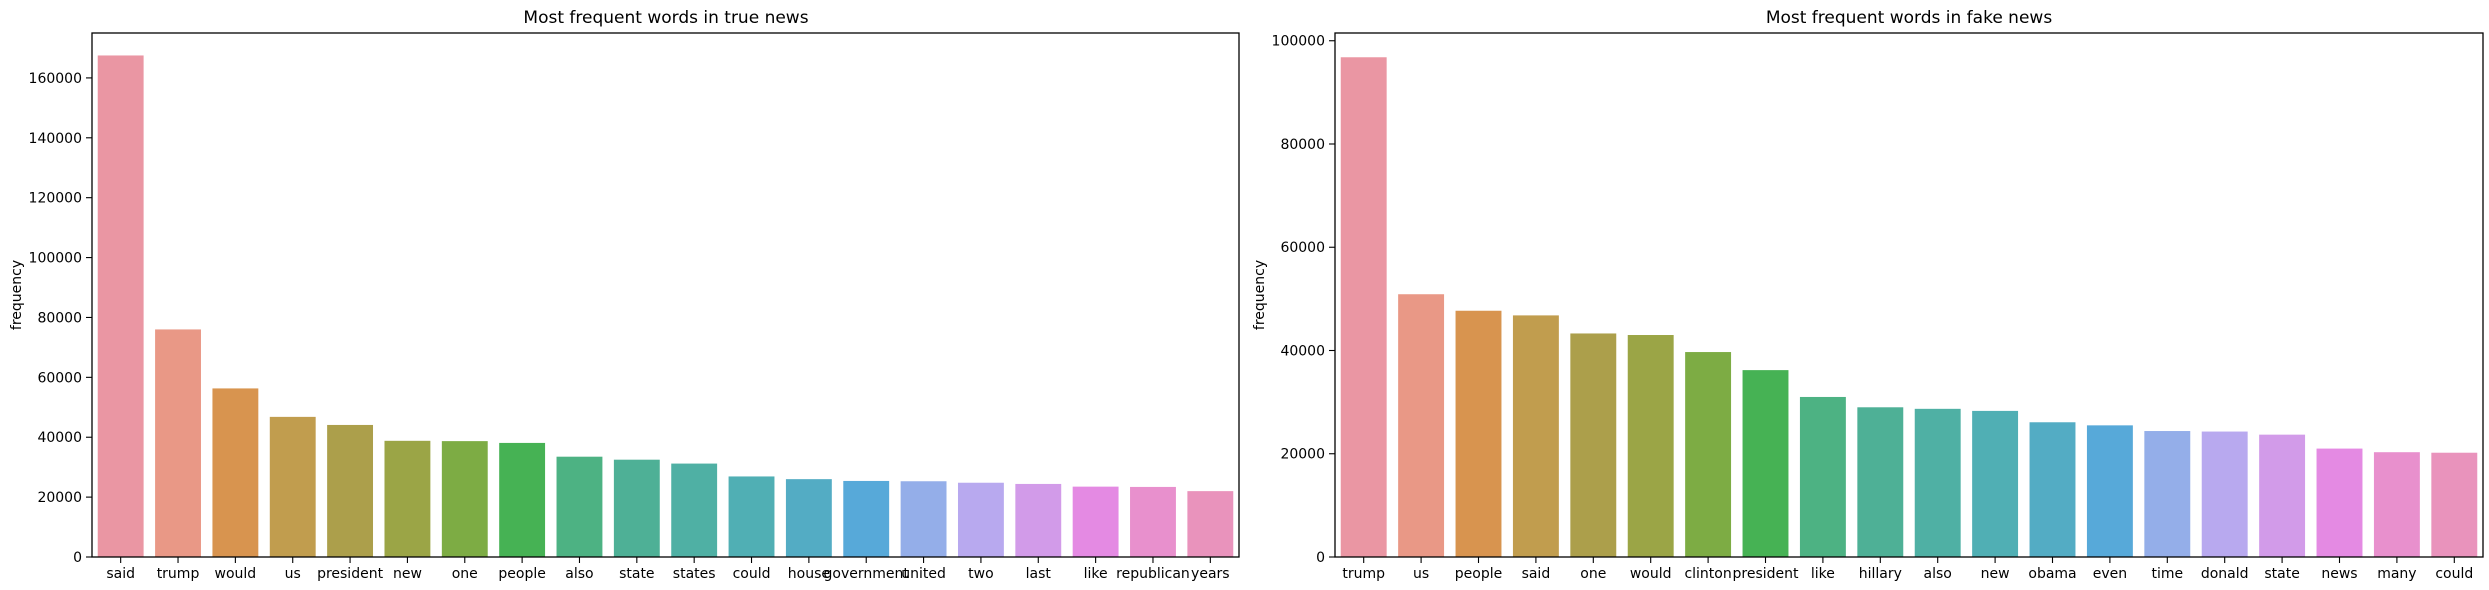 The height and width of the screenshot is (590, 2489). What do you see at coordinates (2339, 574) in the screenshot?
I see `x-tick-label: news` at bounding box center [2339, 574].